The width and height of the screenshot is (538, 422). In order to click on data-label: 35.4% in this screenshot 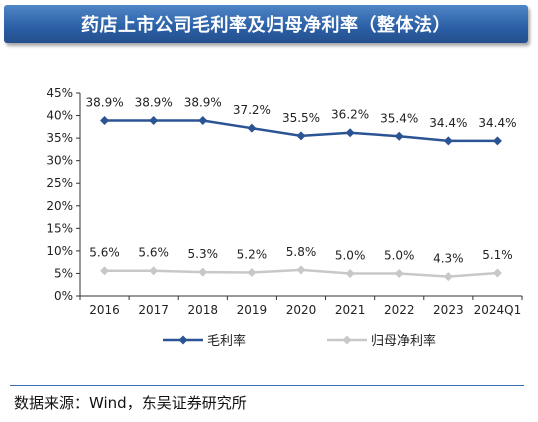, I will do `click(399, 118)`.